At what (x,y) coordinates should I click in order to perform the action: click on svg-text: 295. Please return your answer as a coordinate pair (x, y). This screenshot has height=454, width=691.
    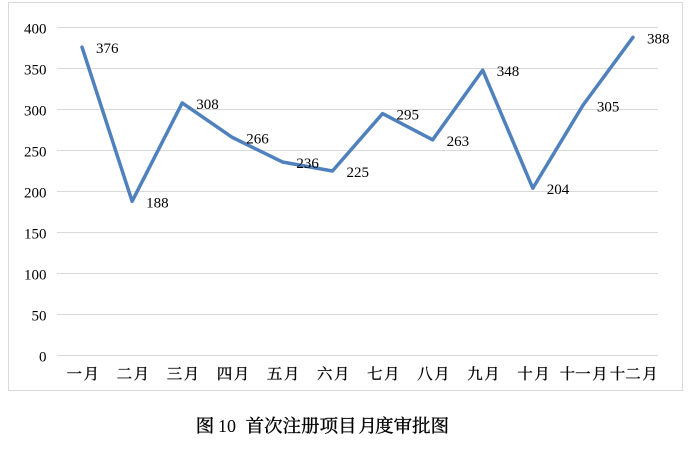
    Looking at the image, I should click on (408, 116).